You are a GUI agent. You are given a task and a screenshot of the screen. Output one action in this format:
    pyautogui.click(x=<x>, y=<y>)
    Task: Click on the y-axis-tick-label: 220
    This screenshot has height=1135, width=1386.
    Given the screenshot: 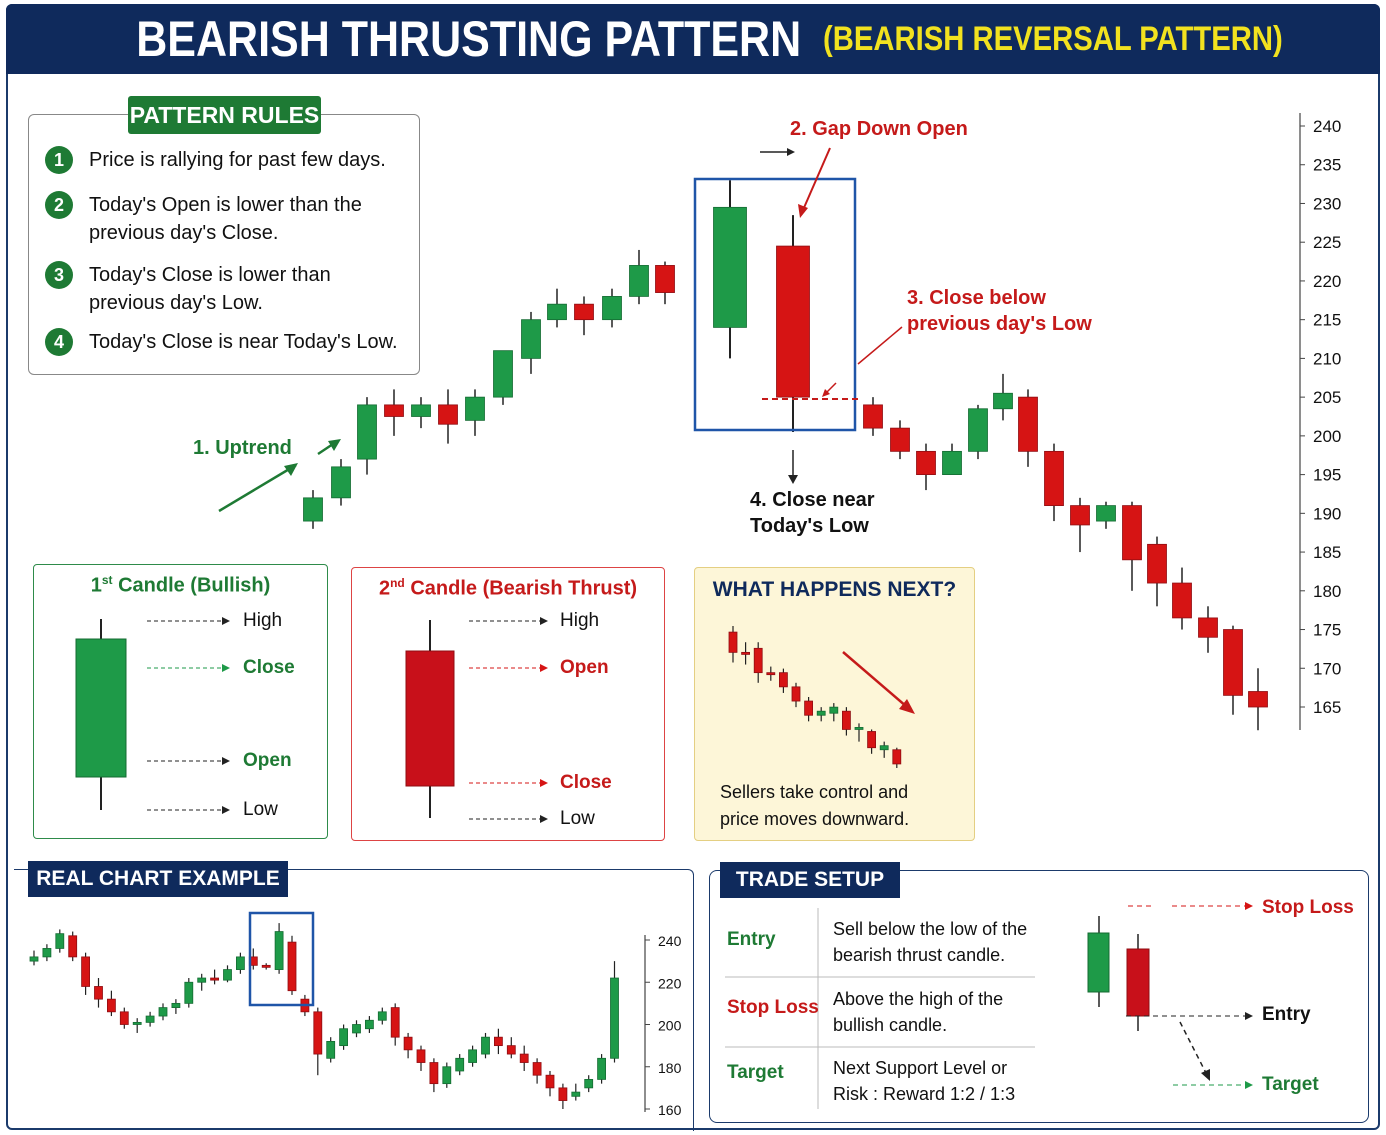 What is the action you would take?
    pyautogui.click(x=1327, y=281)
    